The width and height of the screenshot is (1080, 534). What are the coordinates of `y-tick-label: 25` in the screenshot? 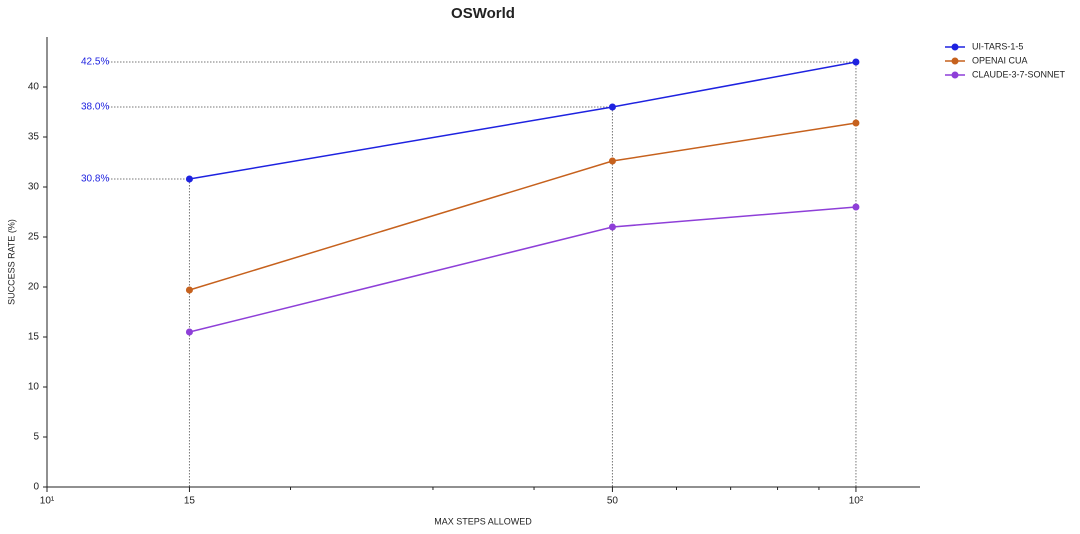 It's located at (34, 237).